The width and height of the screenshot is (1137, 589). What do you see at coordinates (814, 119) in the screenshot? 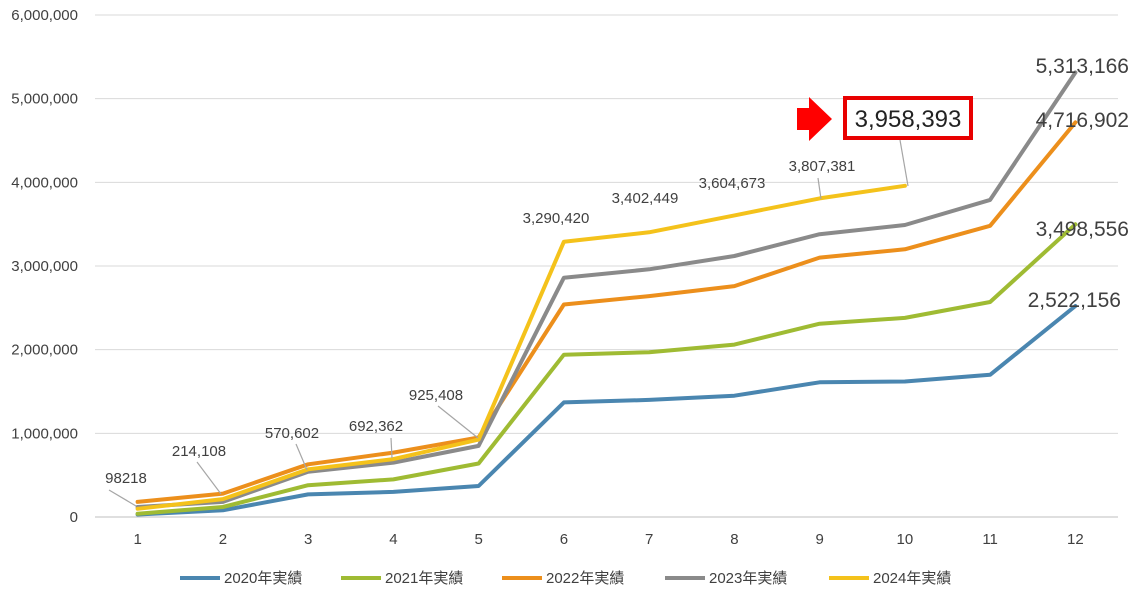
I see `red-arrow-icon` at bounding box center [814, 119].